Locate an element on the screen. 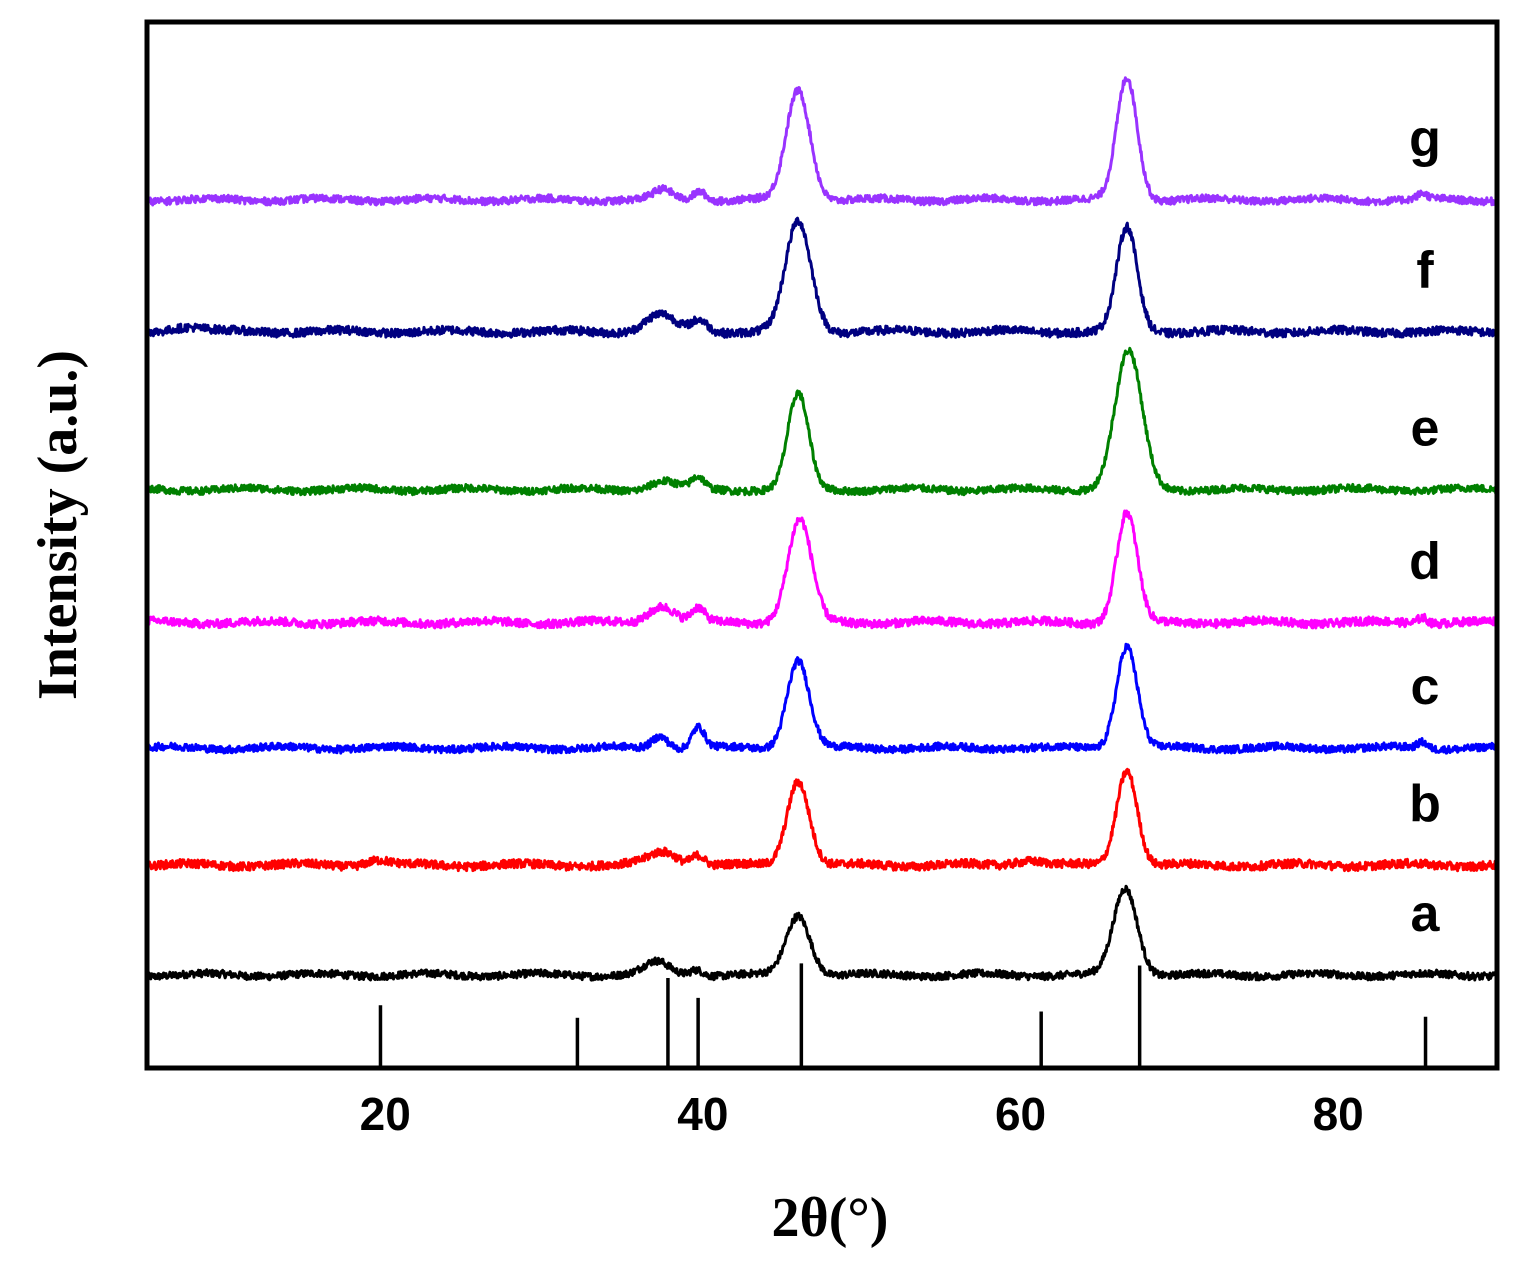 Image resolution: width=1524 pixels, height=1274 pixels. trace-e is located at coordinates (821, 421).